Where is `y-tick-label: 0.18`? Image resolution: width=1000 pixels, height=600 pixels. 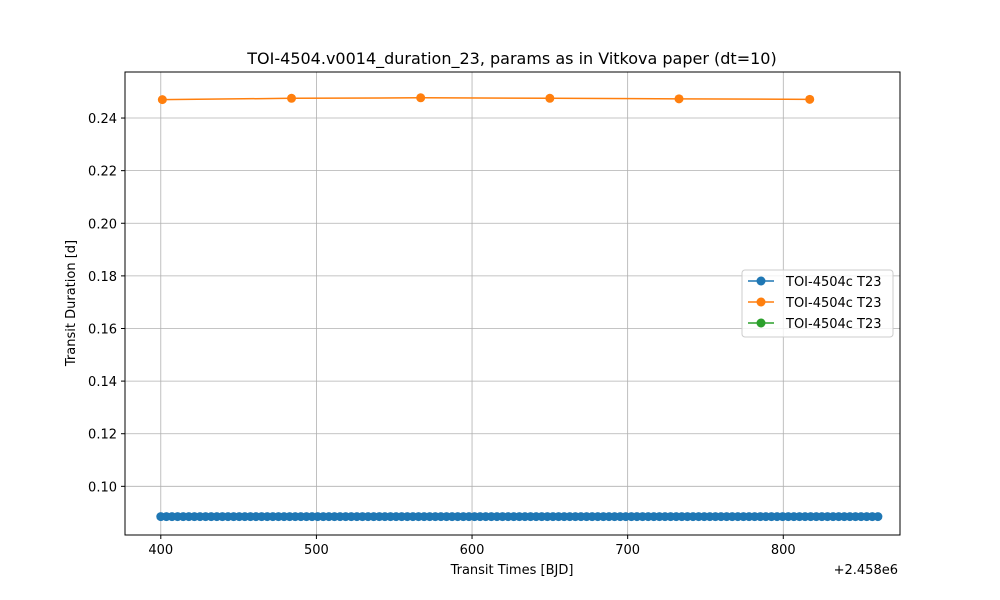
y-tick-label: 0.18 is located at coordinates (102, 277).